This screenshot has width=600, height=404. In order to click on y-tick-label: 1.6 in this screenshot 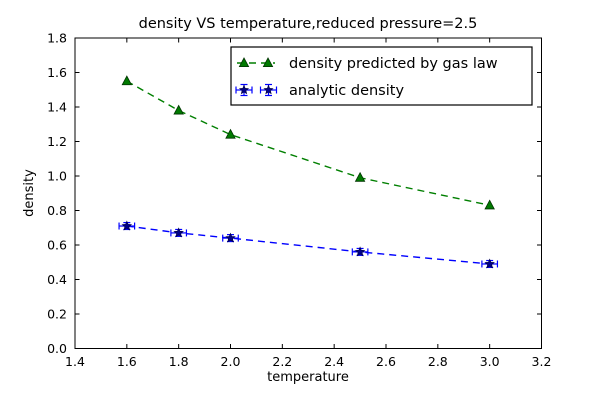, I will do `click(57, 72)`.